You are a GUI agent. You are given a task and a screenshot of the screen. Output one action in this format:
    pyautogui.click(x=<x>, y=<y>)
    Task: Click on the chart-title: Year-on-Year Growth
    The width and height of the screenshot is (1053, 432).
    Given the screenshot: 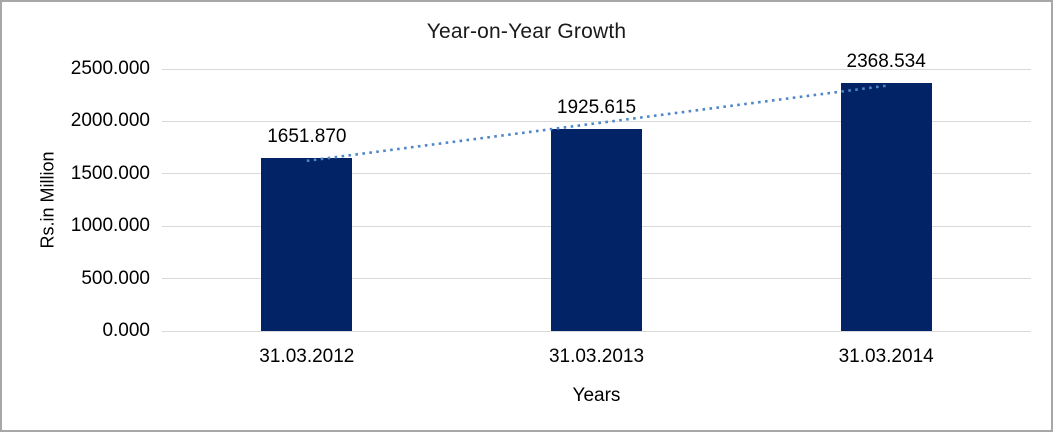 What is the action you would take?
    pyautogui.click(x=526, y=31)
    